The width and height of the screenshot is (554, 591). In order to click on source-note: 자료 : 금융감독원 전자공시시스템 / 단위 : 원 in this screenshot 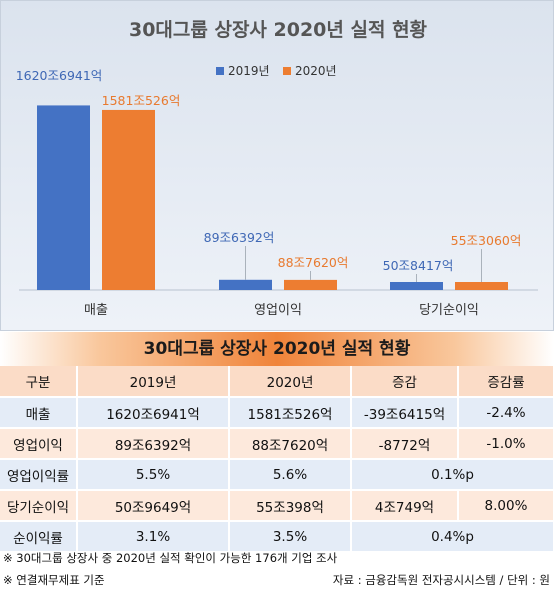, I will do `click(441, 580)`.